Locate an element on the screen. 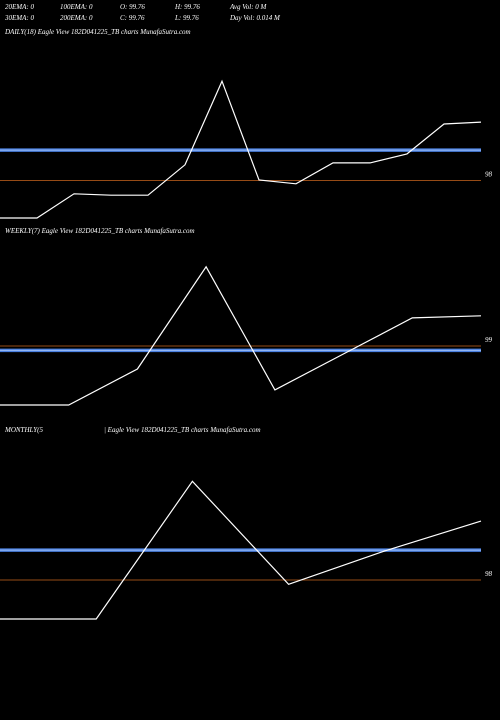  header-stat: Avg Vol: 0 M is located at coordinates (248, 7).